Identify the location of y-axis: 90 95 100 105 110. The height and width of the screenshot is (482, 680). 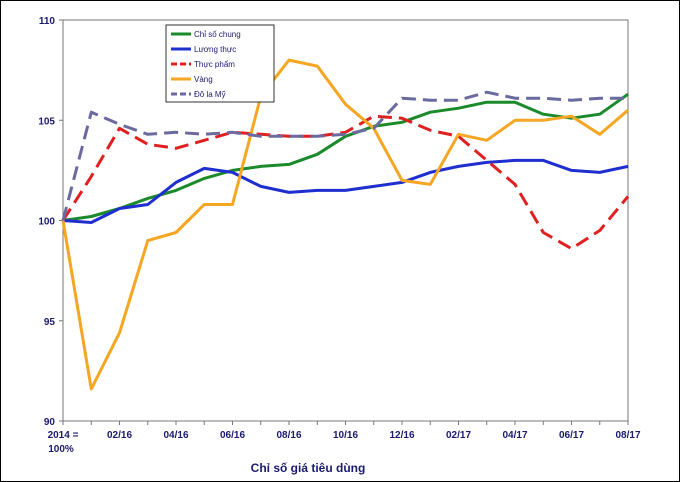
(50, 222).